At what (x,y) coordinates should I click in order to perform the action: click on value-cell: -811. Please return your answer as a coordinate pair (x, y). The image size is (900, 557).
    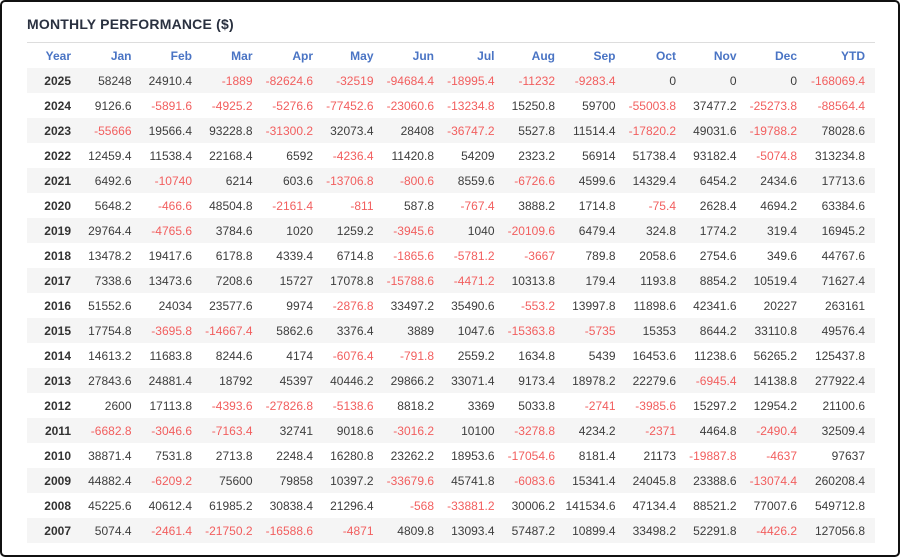
    Looking at the image, I should click on (362, 205).